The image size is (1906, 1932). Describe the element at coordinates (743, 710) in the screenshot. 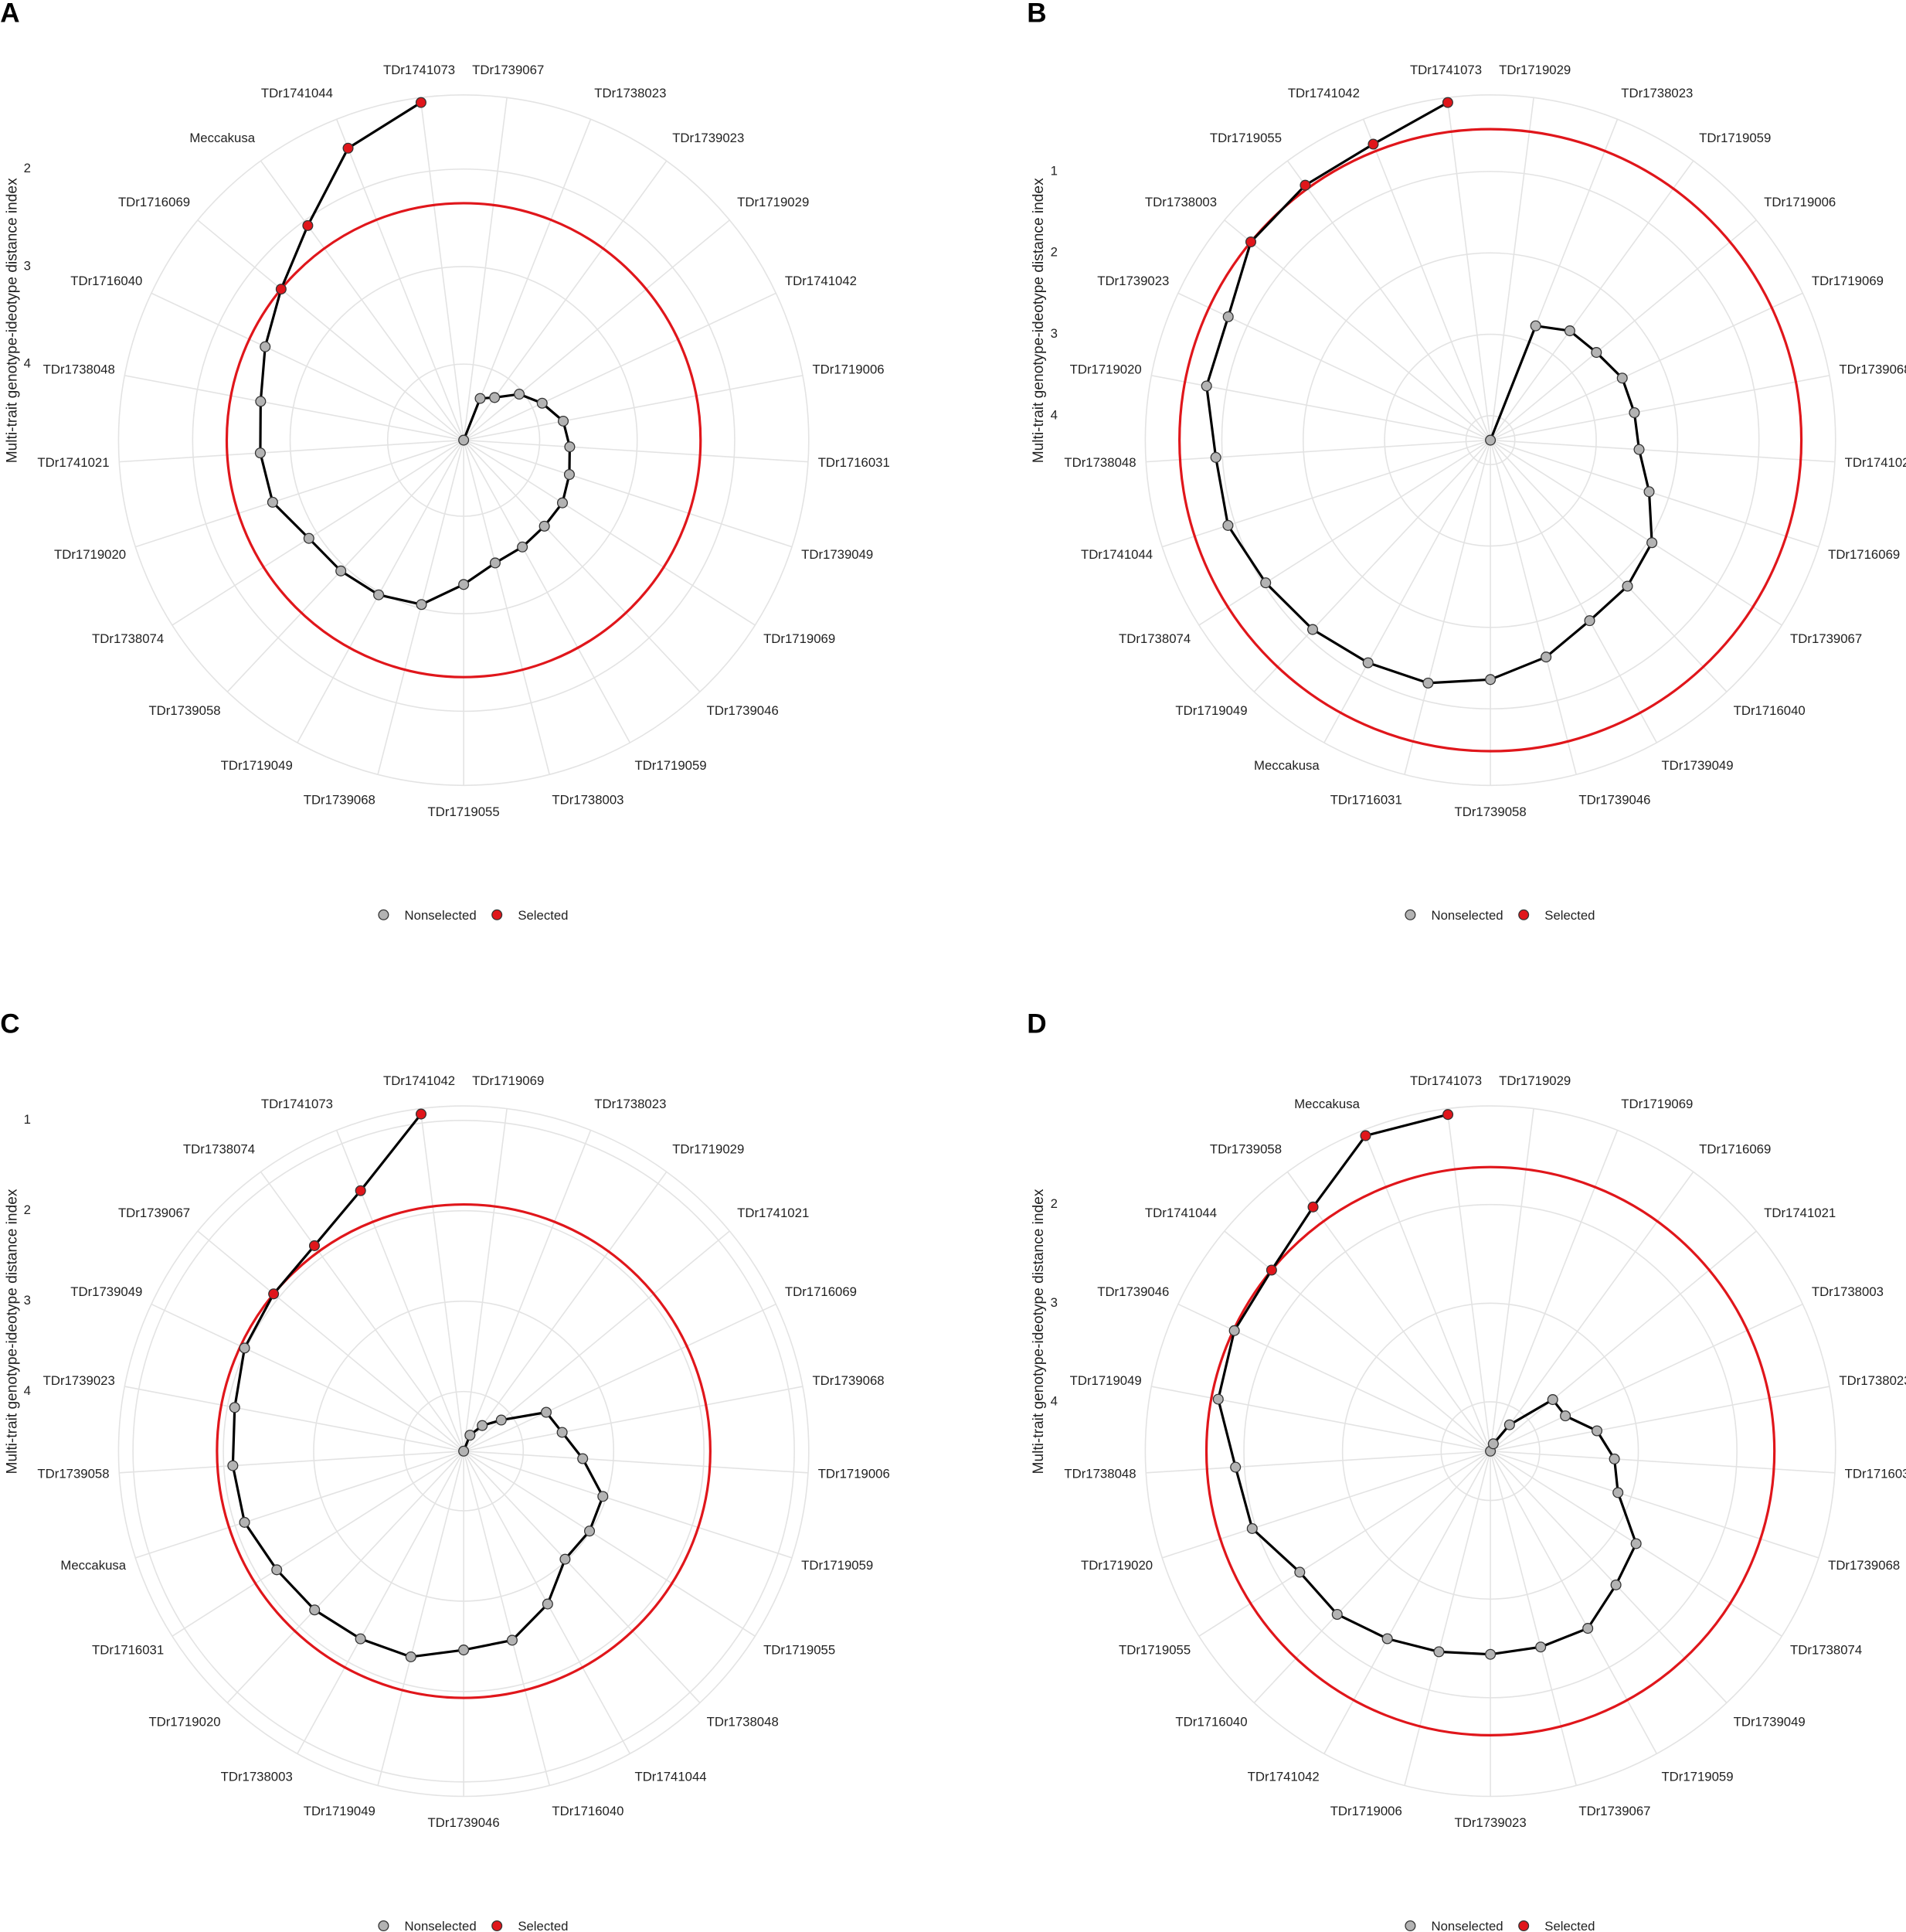

I see `category-label: TDr1739046` at that location.